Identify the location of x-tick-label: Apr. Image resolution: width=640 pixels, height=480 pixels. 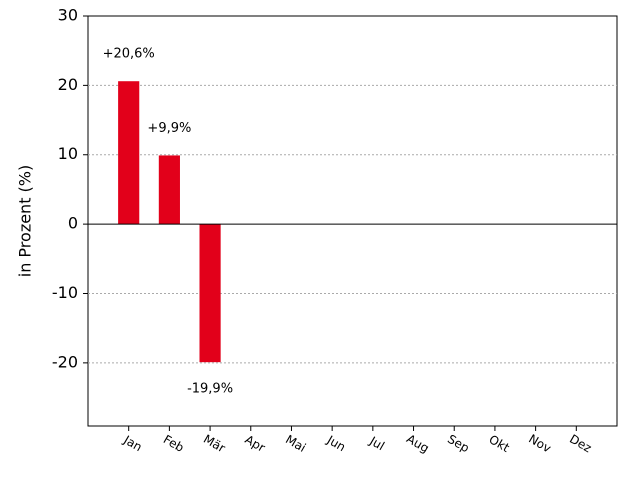
(255, 443).